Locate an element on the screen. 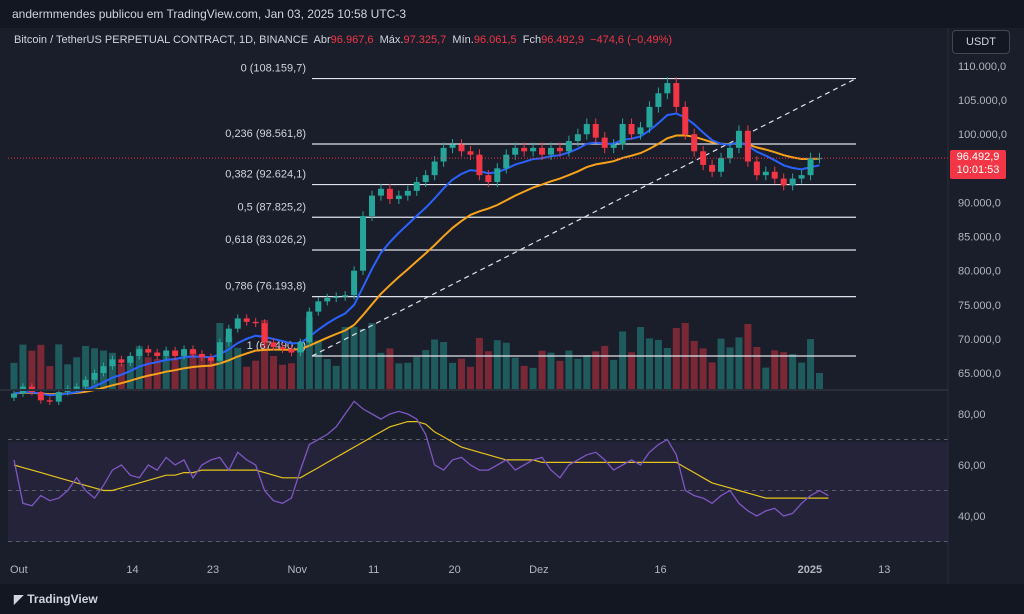 This screenshot has height=614, width=1024. time-tick-label: 16 is located at coordinates (660, 570).